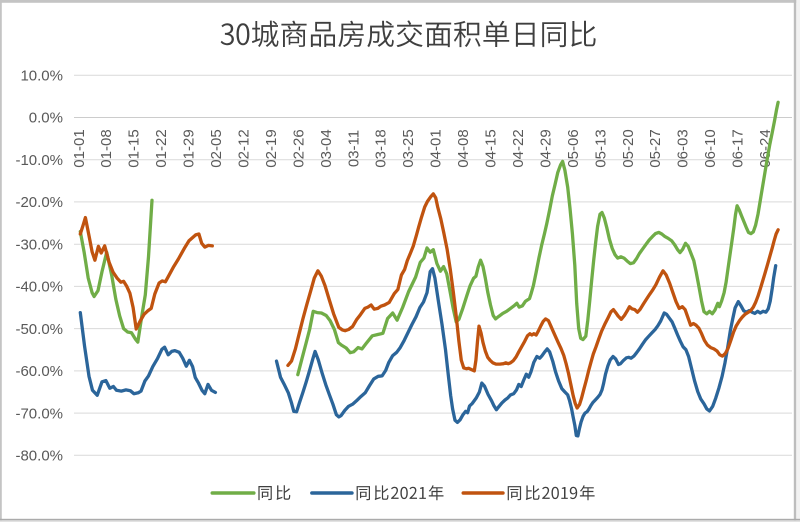 This screenshot has width=800, height=522. I want to click on svg-text: 01-29, so click(189, 148).